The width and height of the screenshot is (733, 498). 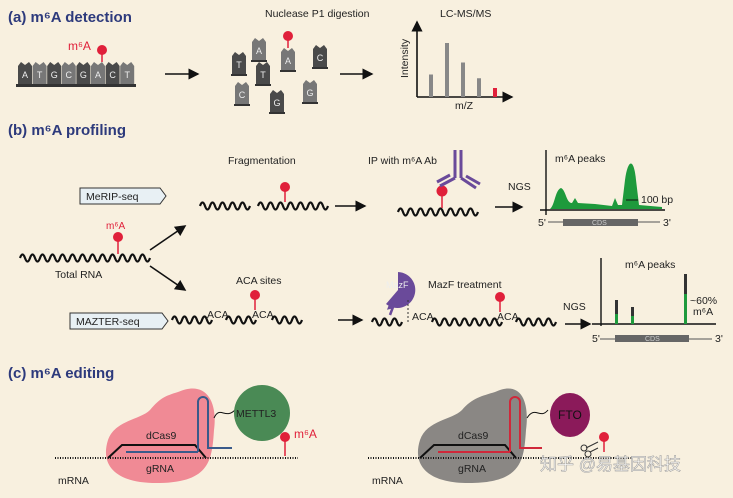 I want to click on cleavage-bolt-icon, so click(x=391, y=307).